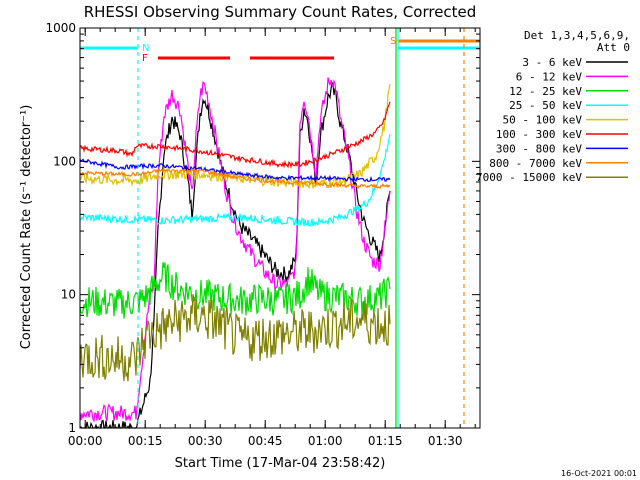  I want to click on legend-label: 100 - 300 keV, so click(539, 134).